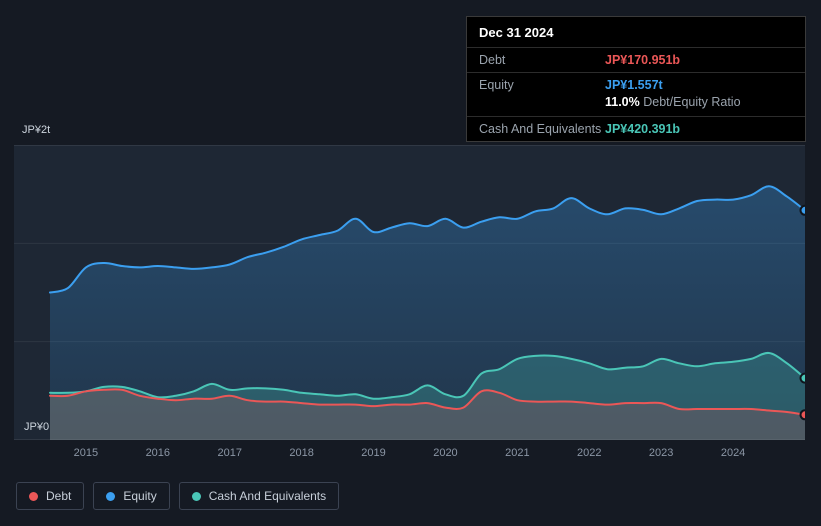  I want to click on legend-item-label: Cash And Equivalents, so click(267, 496).